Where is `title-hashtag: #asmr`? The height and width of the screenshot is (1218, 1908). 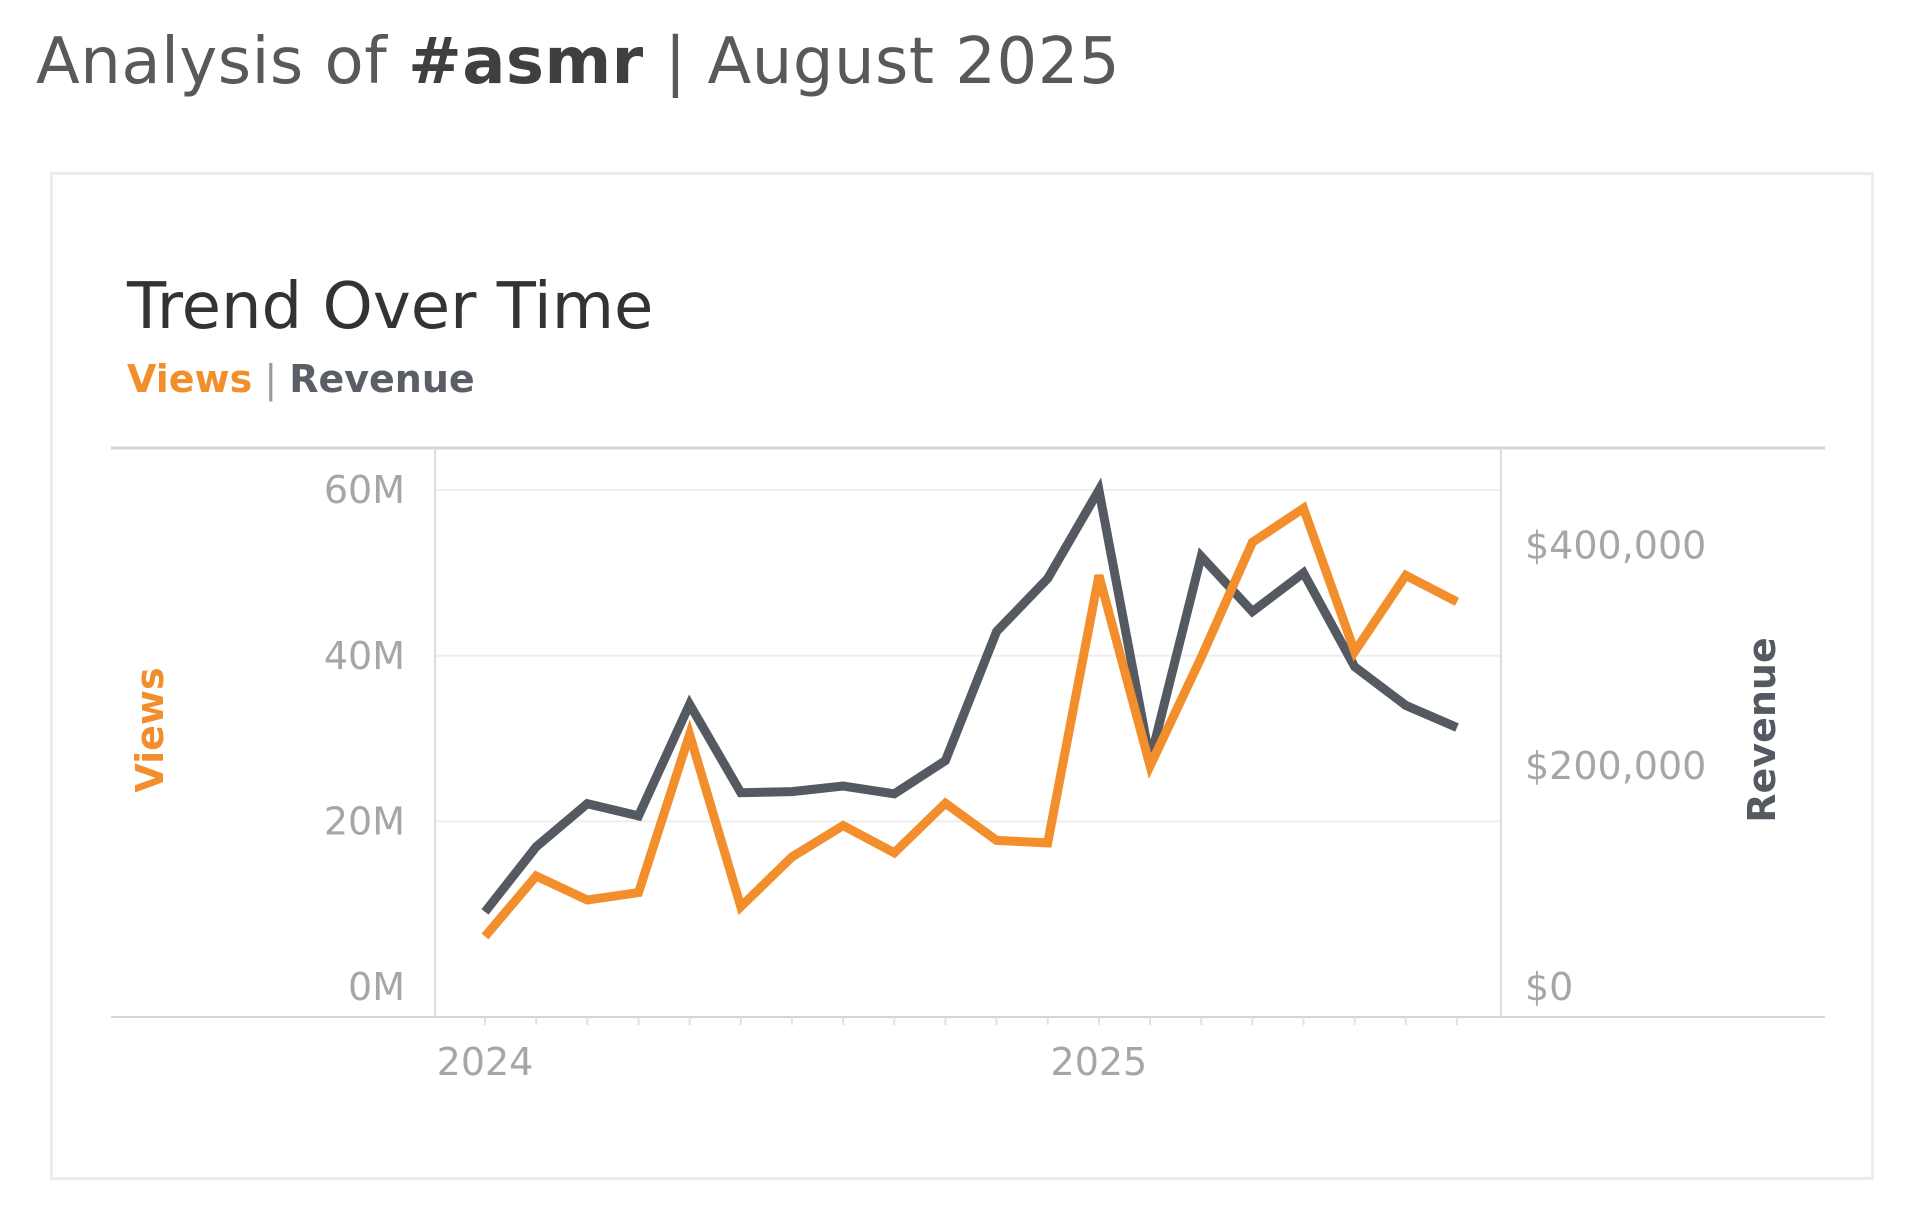
title-hashtag: #asmr is located at coordinates (526, 62).